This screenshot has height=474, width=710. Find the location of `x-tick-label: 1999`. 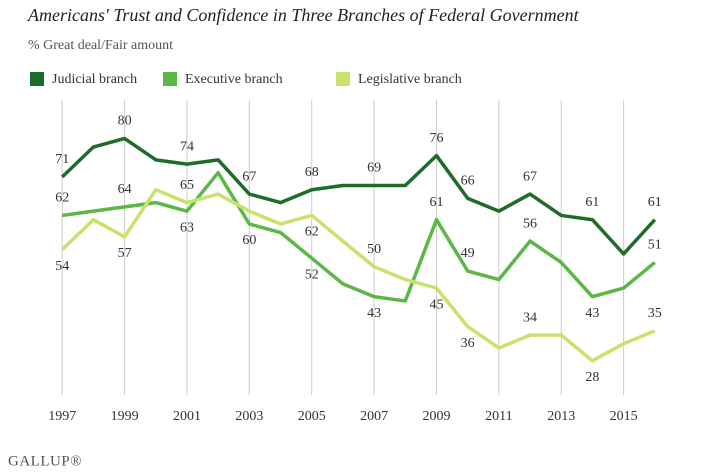

x-tick-label: 1999 is located at coordinates (125, 416).